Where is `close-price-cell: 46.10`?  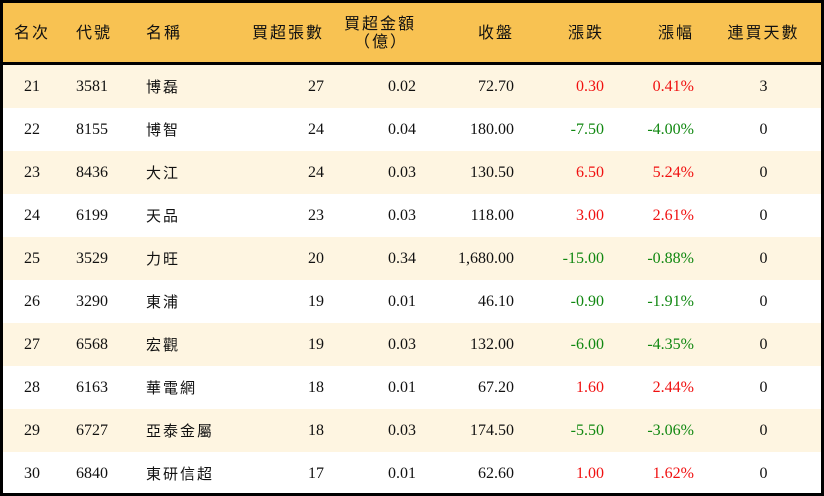 close-price-cell: 46.10 is located at coordinates (496, 301).